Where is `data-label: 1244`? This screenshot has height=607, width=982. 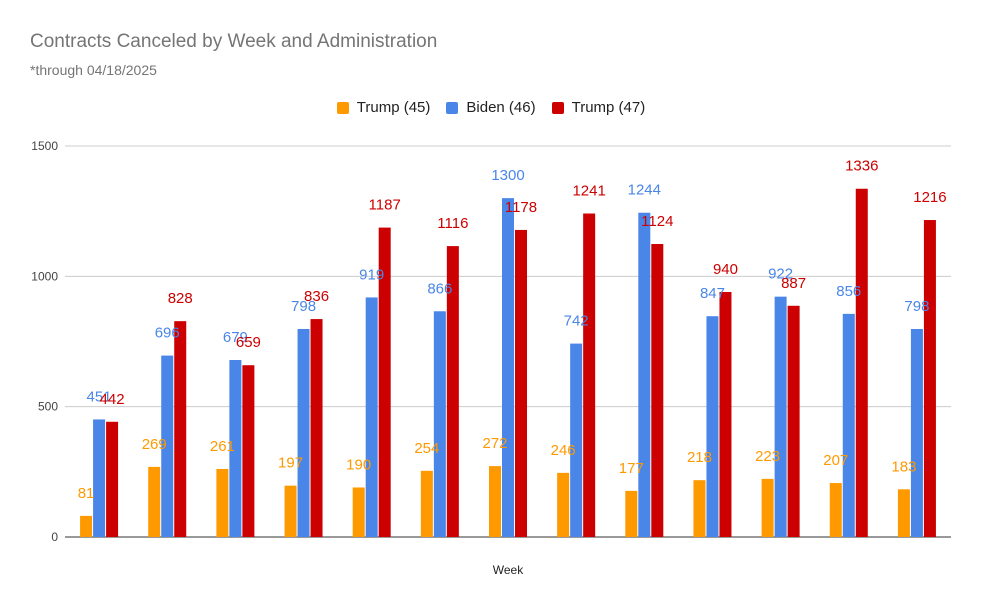
data-label: 1244 is located at coordinates (644, 190).